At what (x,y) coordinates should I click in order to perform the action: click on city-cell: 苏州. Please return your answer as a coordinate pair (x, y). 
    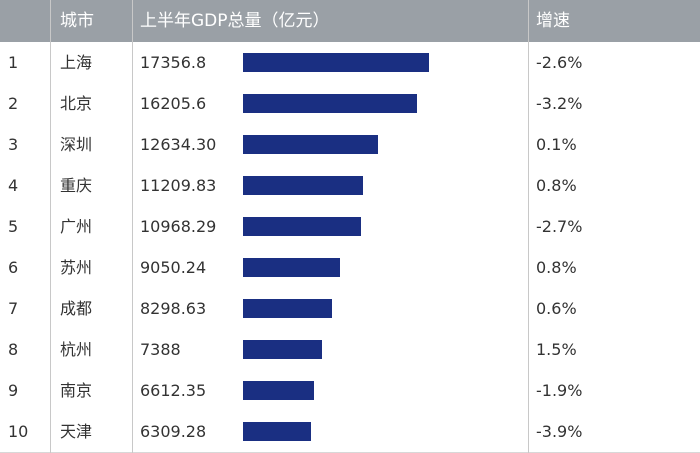
    Looking at the image, I should click on (76, 267).